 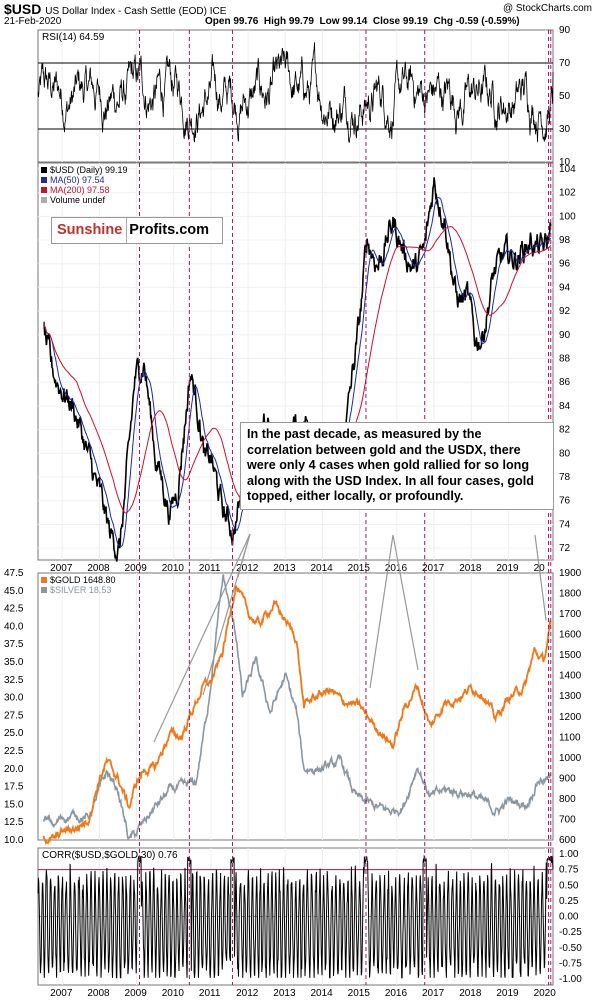 What do you see at coordinates (14, 680) in the screenshot?
I see `silver-tick-label: 32.5` at bounding box center [14, 680].